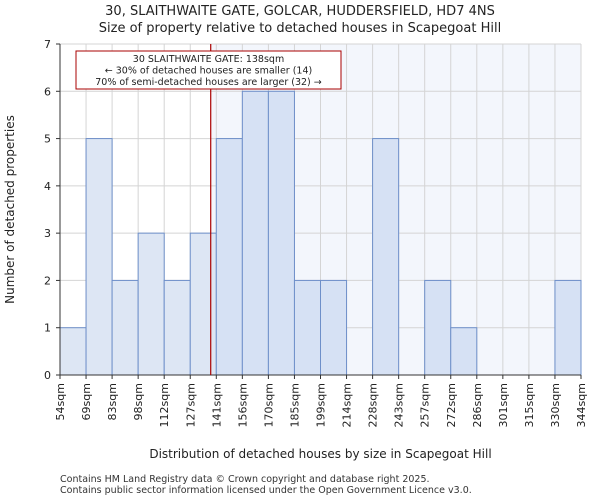 The width and height of the screenshot is (600, 500). I want to click on y-tick-label: 5, so click(47, 139).